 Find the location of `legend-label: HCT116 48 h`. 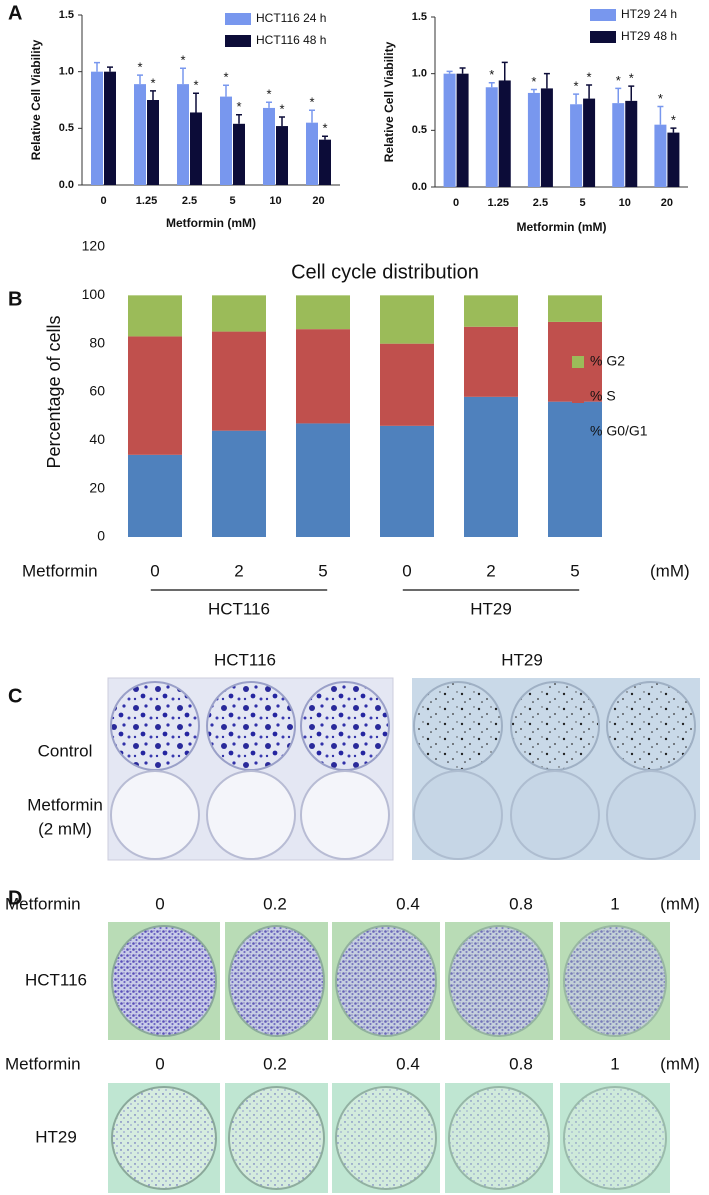

legend-label: HCT116 48 h is located at coordinates (291, 40).